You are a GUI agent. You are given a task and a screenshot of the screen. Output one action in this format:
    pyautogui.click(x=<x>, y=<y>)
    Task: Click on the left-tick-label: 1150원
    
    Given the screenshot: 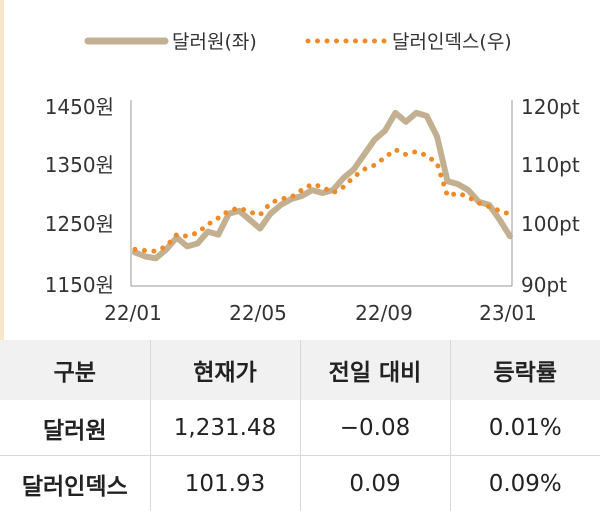 What is the action you would take?
    pyautogui.click(x=79, y=285)
    